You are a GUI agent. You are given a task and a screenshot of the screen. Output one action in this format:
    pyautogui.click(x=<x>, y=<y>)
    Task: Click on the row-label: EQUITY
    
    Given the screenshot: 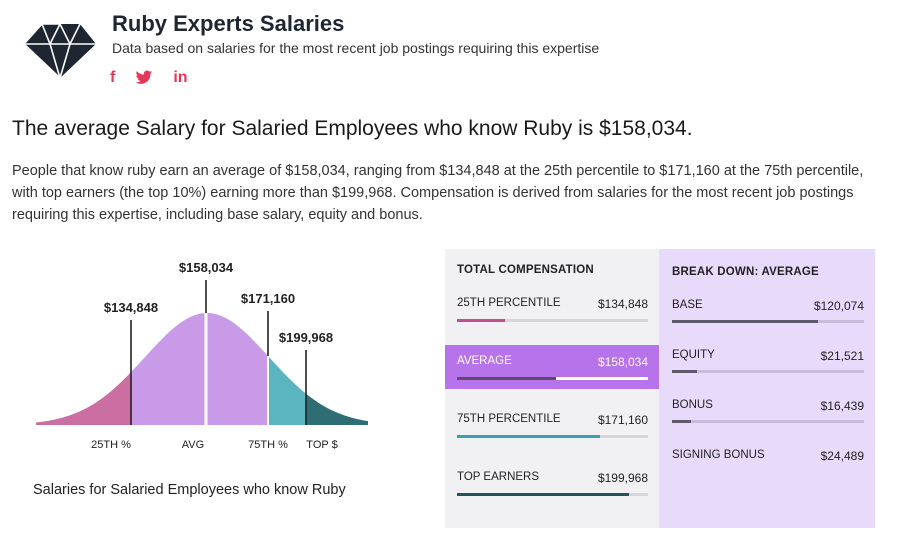 What is the action you would take?
    pyautogui.click(x=693, y=355)
    